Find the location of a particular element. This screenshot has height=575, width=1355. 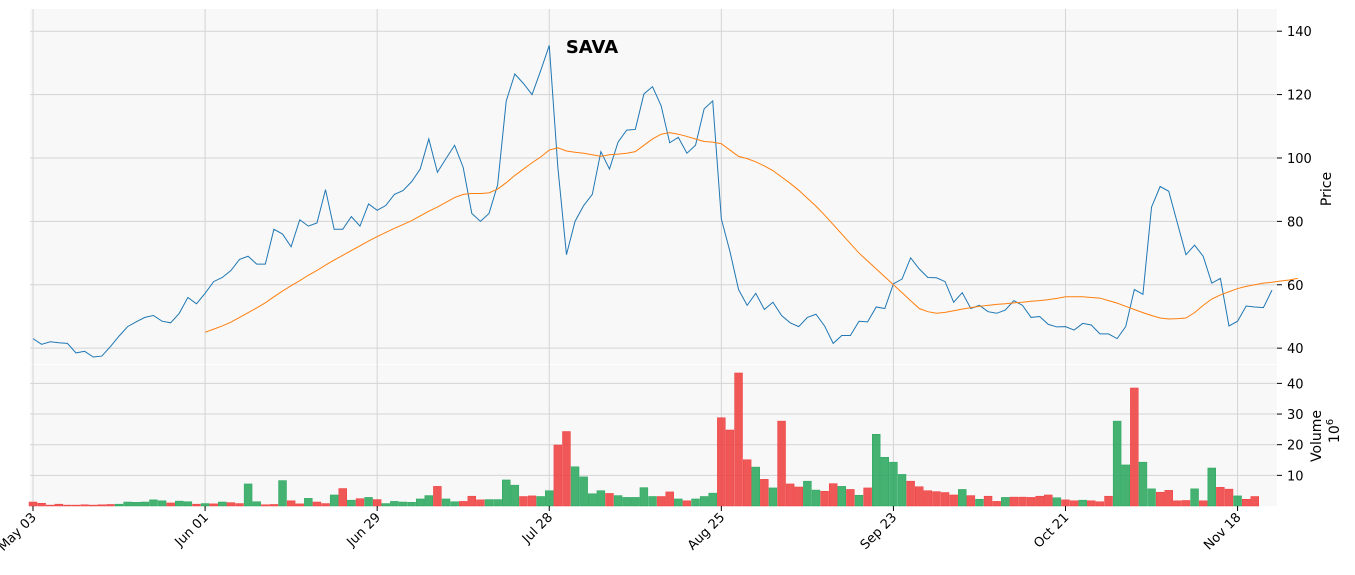

price-tick-label: 140 is located at coordinates (1299, 32).